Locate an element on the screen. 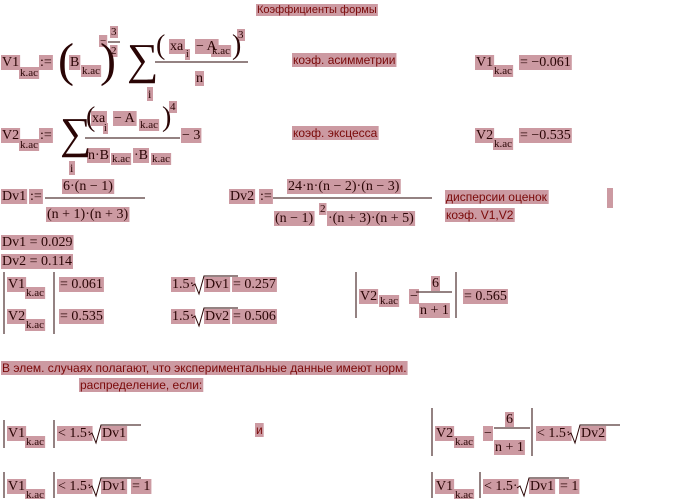 The image size is (693, 499). math-token: = 0.257 is located at coordinates (254, 284).